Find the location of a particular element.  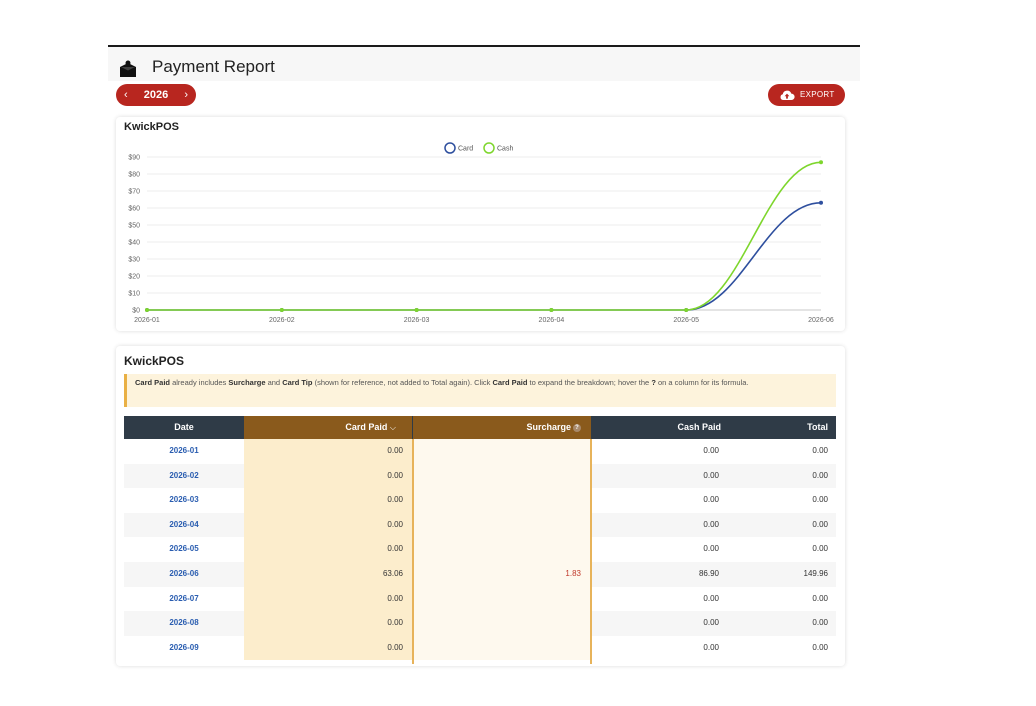

date-link: 2026-06 is located at coordinates (184, 573).